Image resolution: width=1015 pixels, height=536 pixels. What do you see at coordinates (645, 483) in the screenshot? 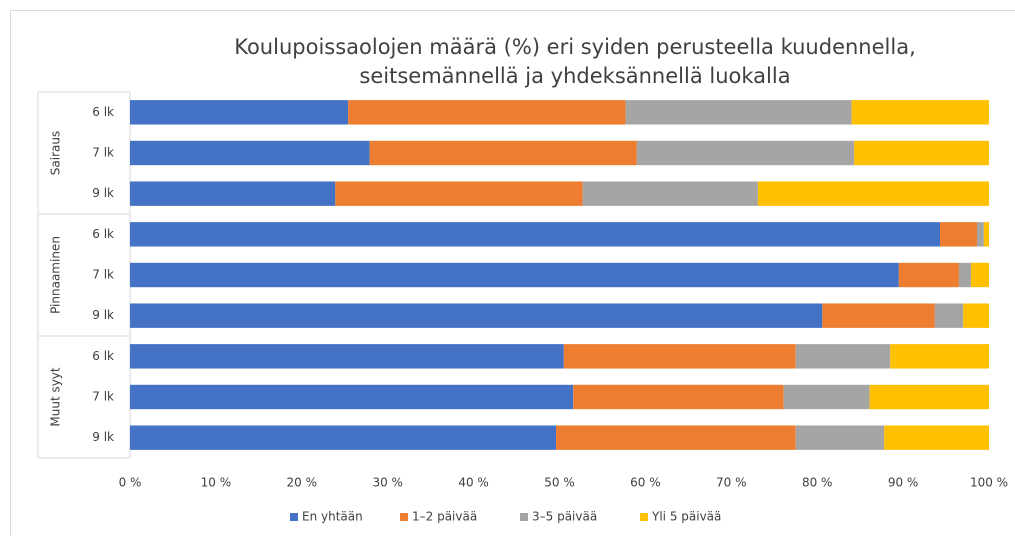
I see `x-tick-label: 60 %` at bounding box center [645, 483].